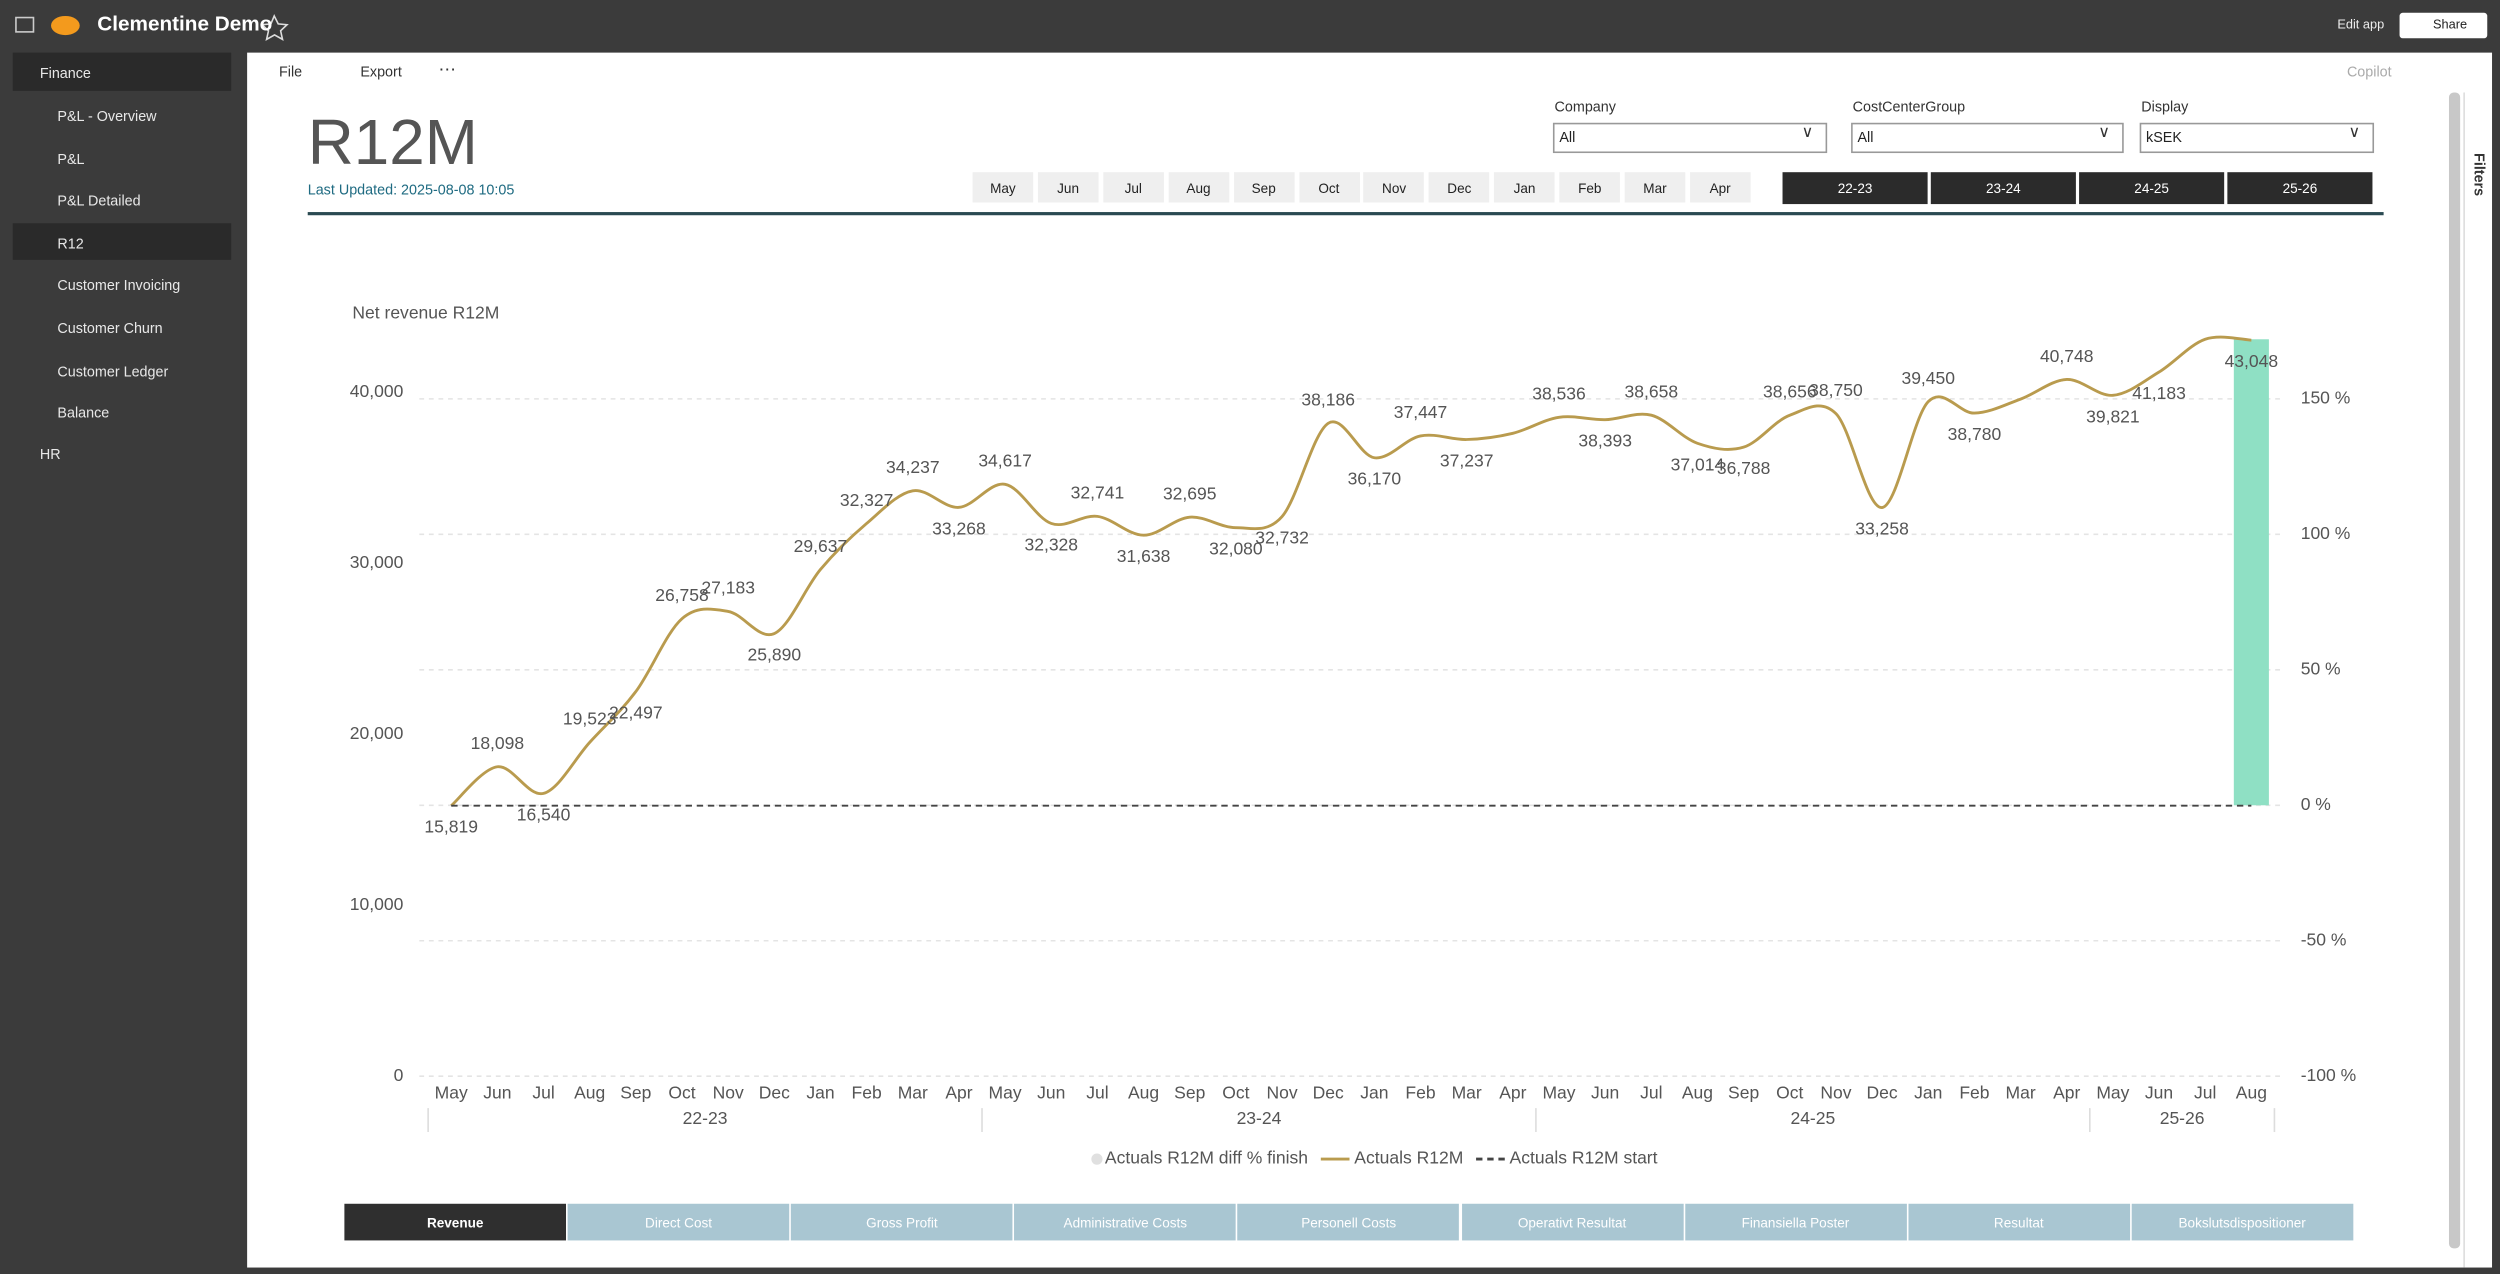 This screenshot has height=1274, width=2500. What do you see at coordinates (775, 654) in the screenshot?
I see `data-label: 25,890` at bounding box center [775, 654].